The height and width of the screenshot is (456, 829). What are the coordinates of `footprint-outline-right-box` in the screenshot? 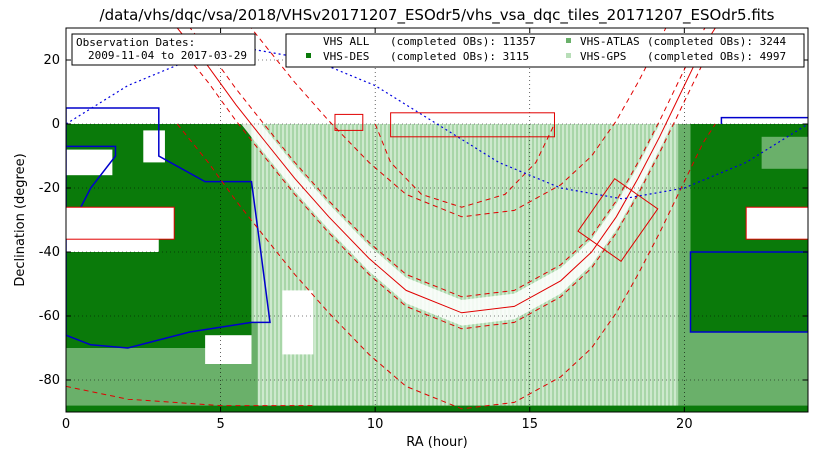 It's located at (748, 292).